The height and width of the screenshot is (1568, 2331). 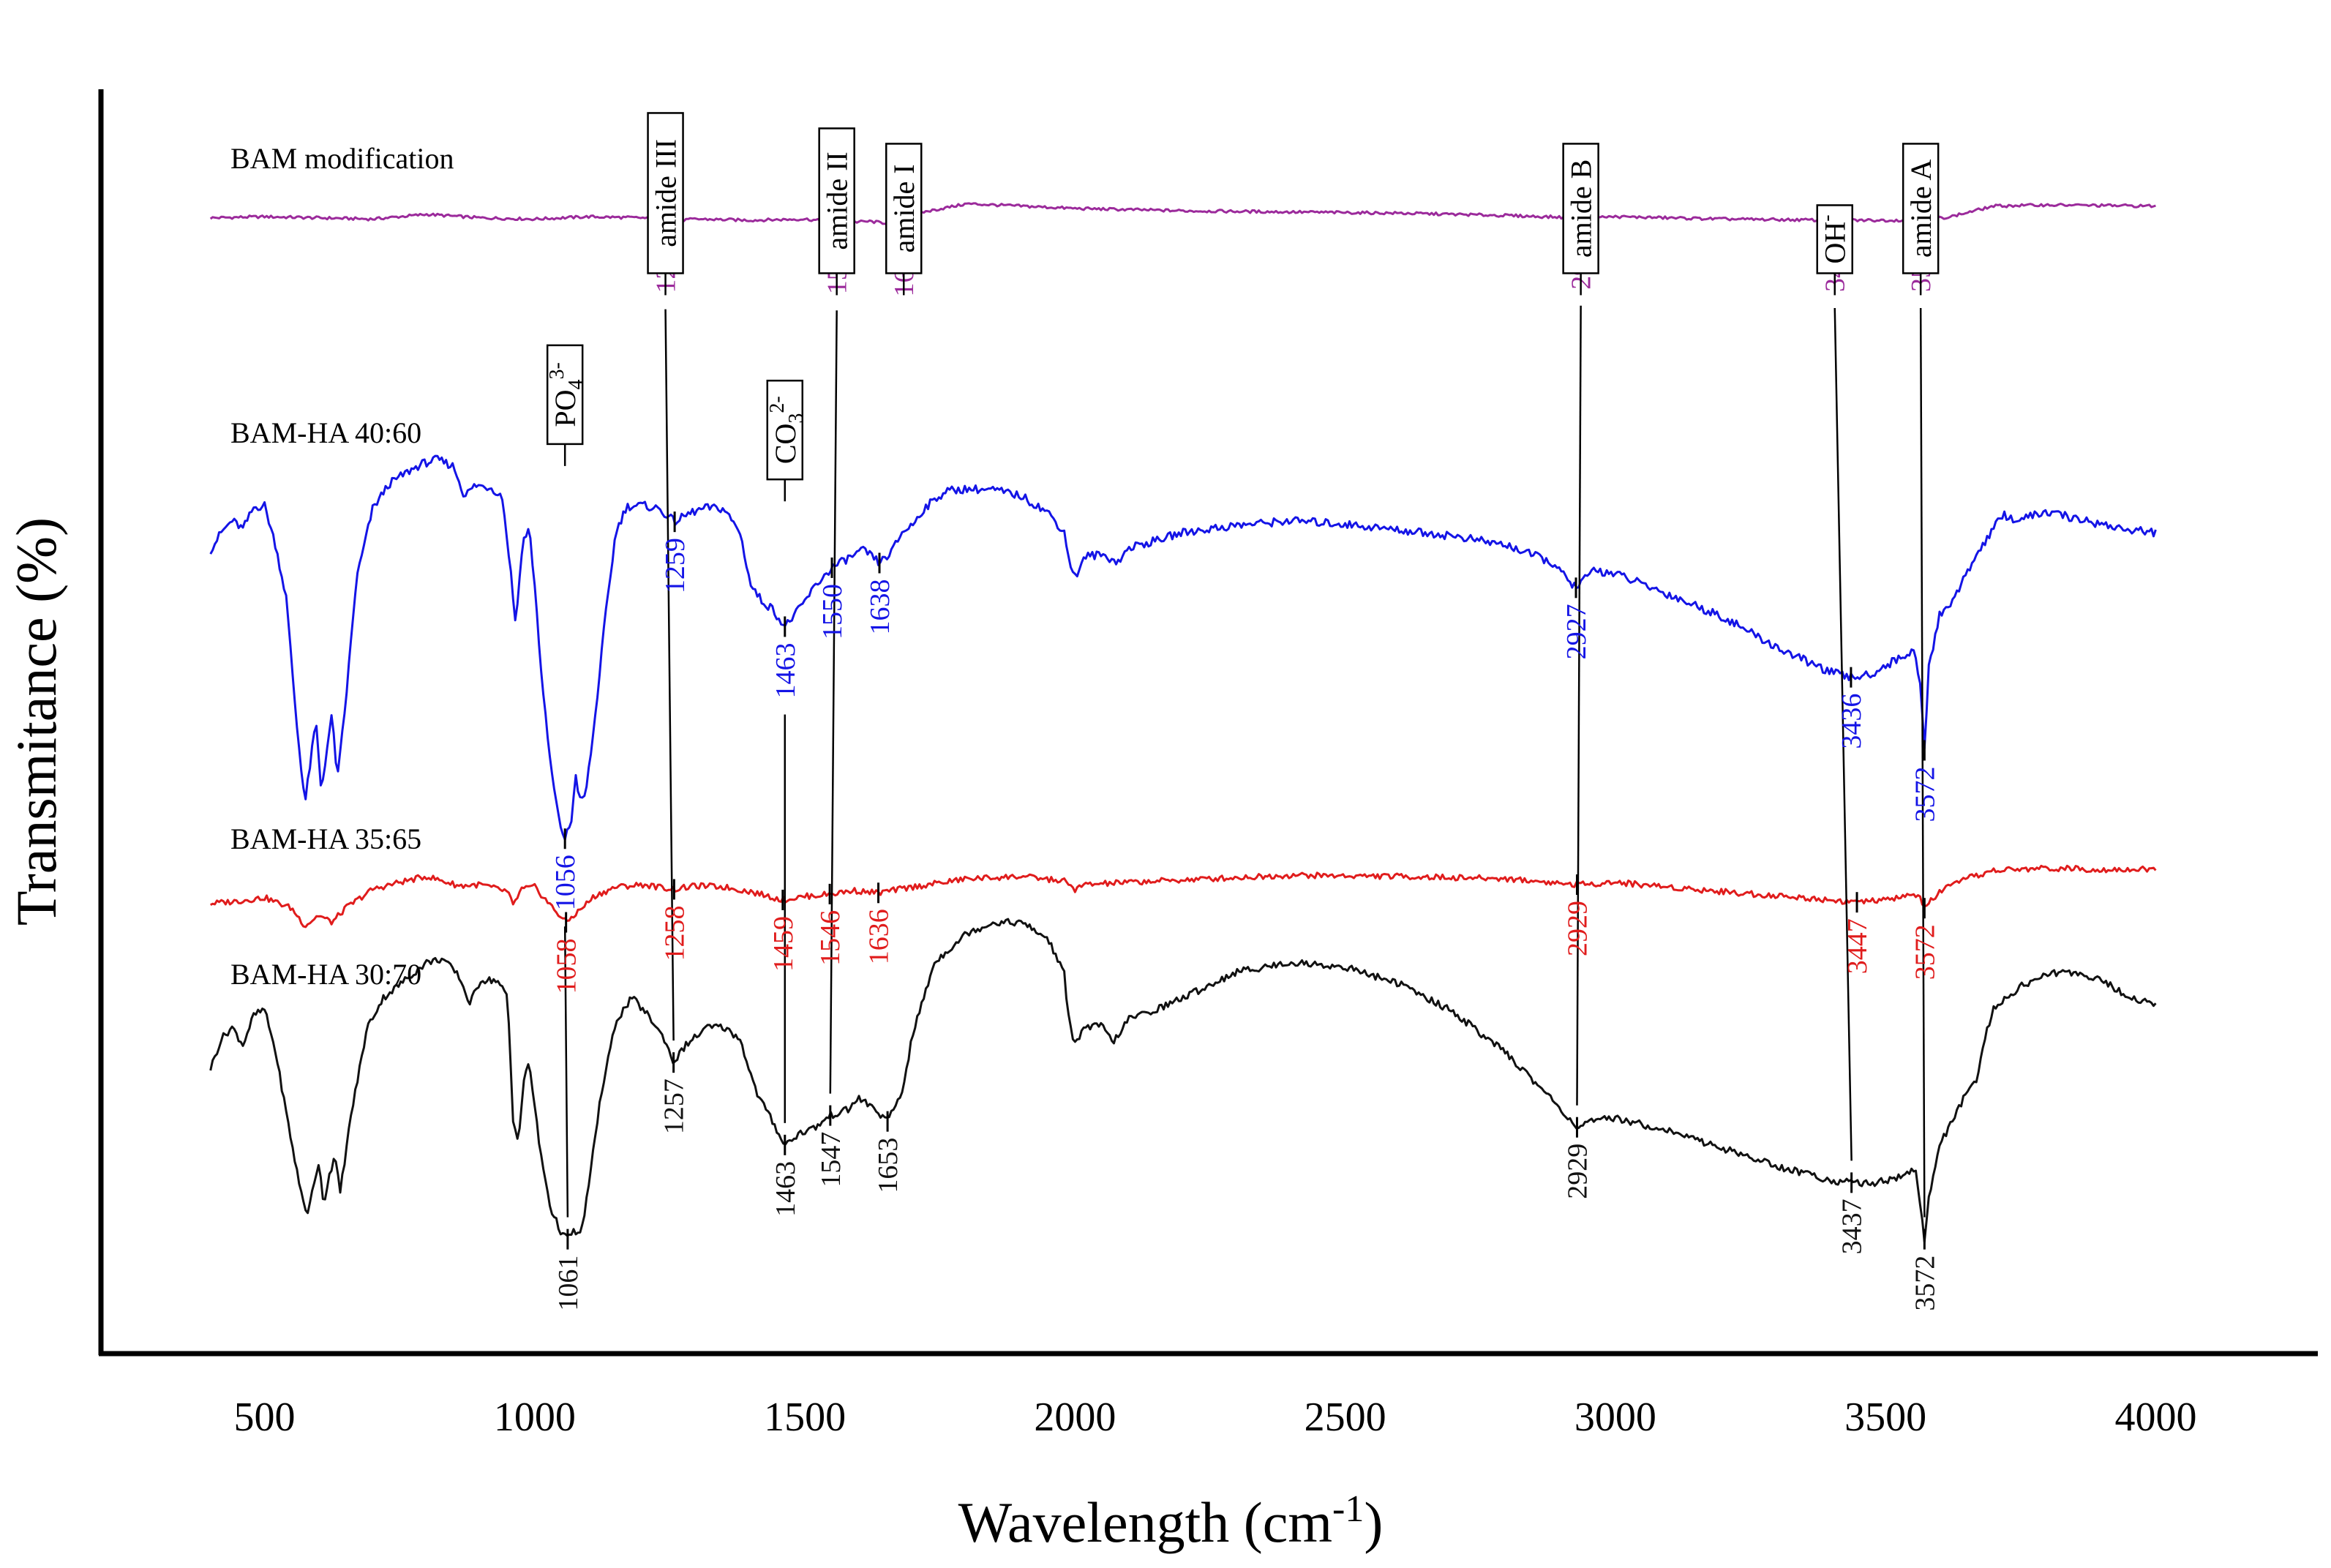 I want to click on x-tick-label-2000: 2000, so click(x=1075, y=1418).